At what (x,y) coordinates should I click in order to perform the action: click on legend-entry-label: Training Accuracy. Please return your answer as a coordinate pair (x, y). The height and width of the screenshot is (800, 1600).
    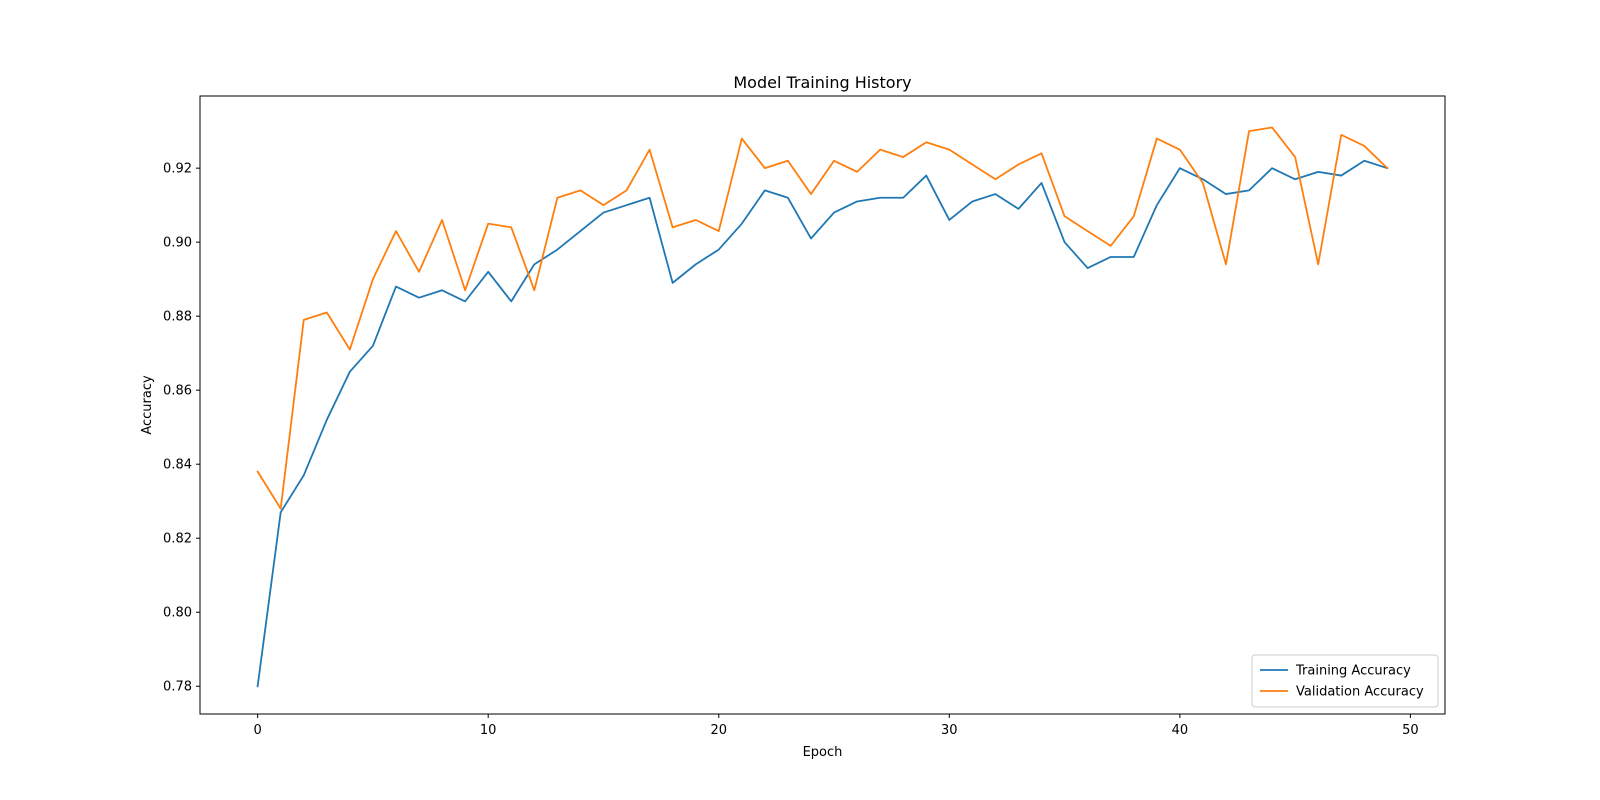
    Looking at the image, I should click on (1353, 671).